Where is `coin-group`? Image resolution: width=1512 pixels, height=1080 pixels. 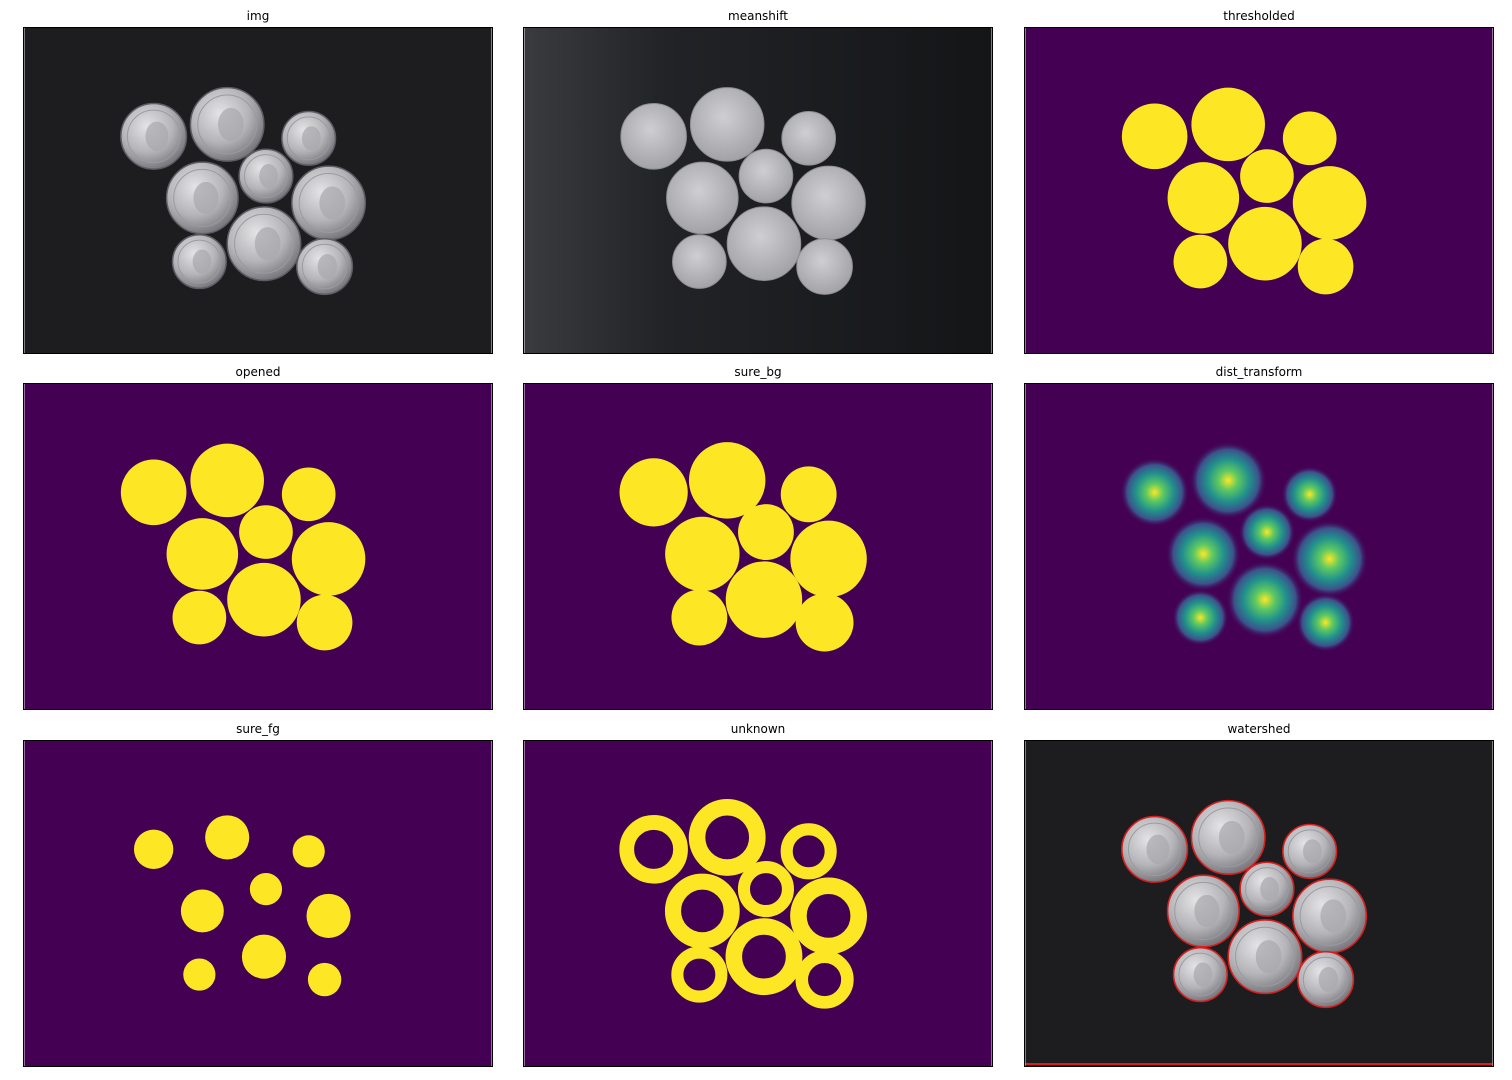 coin-group is located at coordinates (243, 191).